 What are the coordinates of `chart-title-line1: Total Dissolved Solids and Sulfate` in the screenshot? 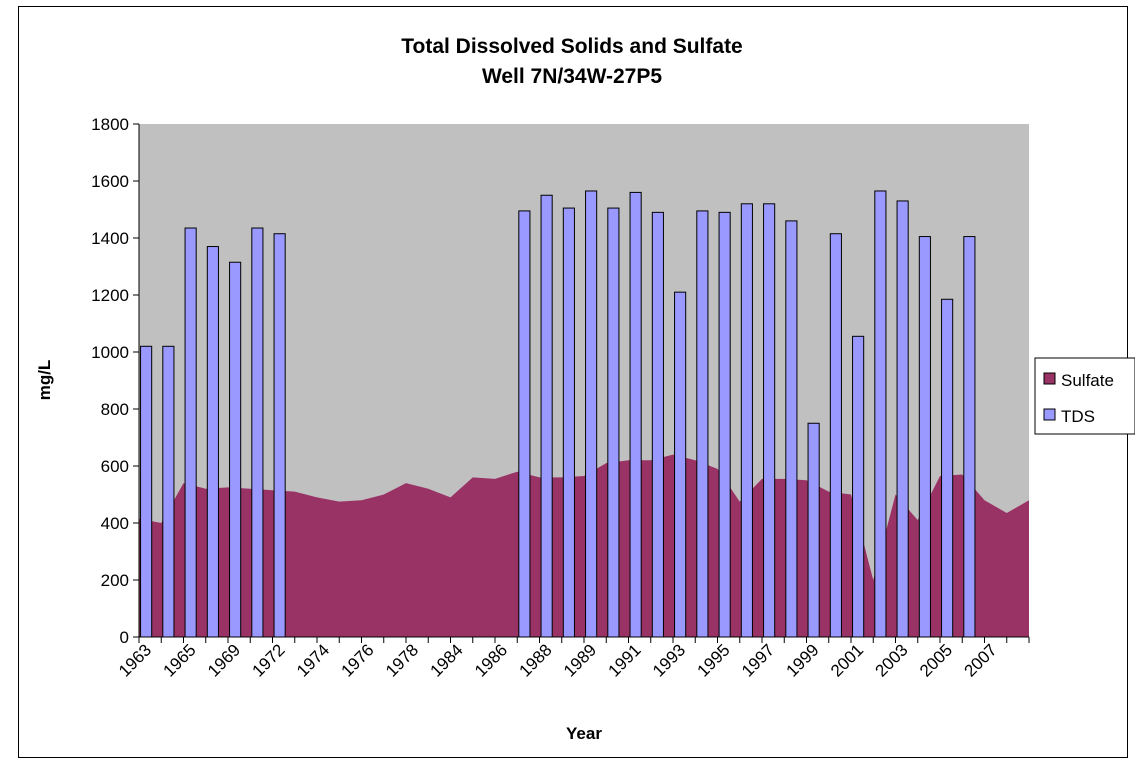 It's located at (572, 46).